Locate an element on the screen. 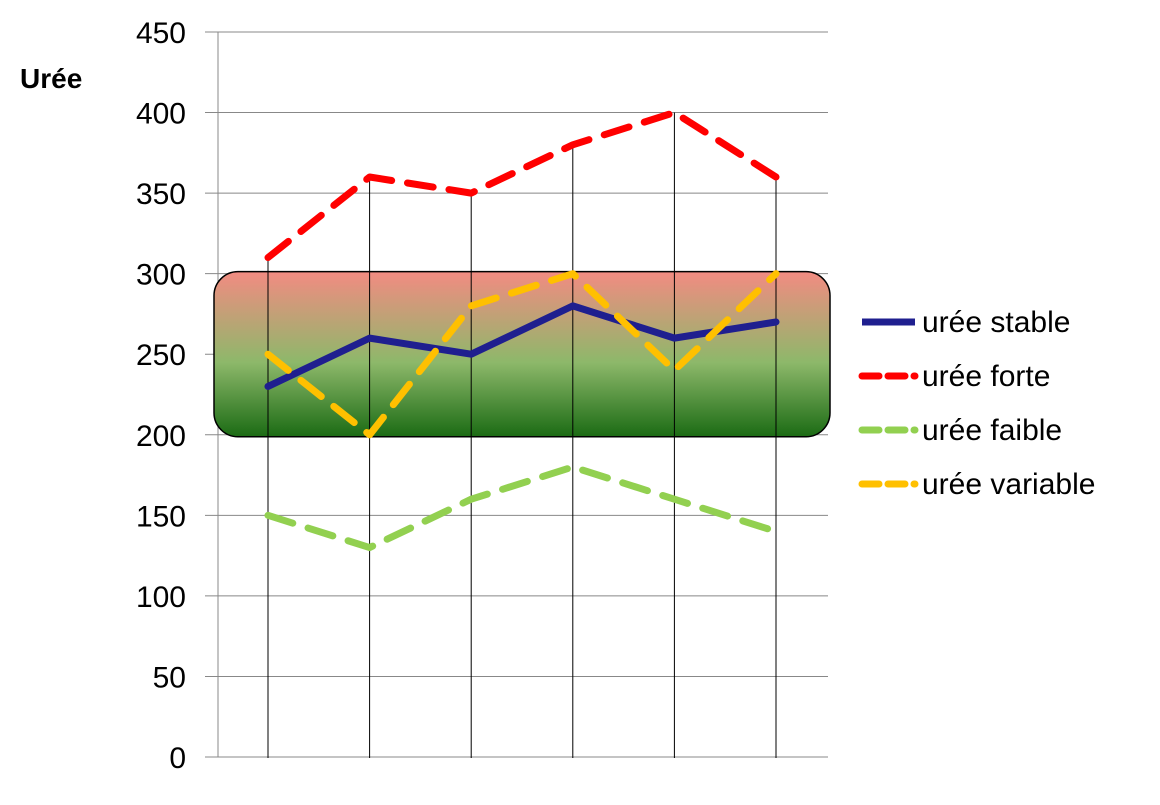 This screenshot has height=805, width=1160. y-tick-label: 400 is located at coordinates (161, 114).